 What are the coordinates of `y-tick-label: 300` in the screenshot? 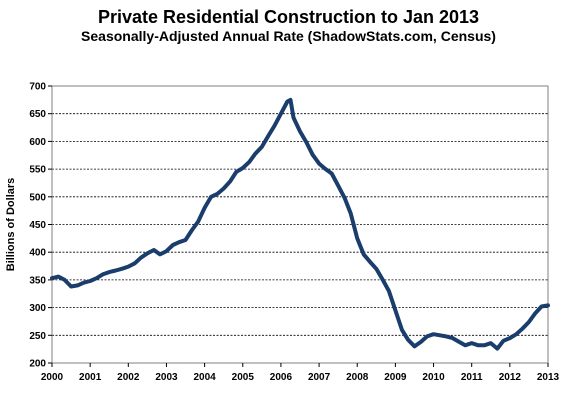 It's located at (37, 308).